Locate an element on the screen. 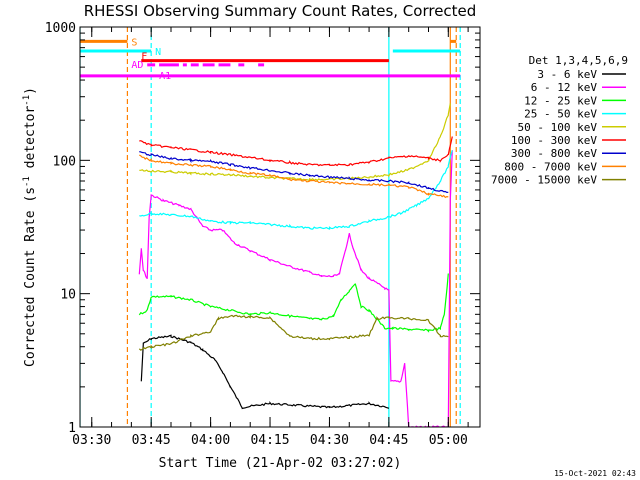 The height and width of the screenshot is (480, 640). x-axis-label: Start Time (21-Apr-02 03:27:02) is located at coordinates (280, 463).